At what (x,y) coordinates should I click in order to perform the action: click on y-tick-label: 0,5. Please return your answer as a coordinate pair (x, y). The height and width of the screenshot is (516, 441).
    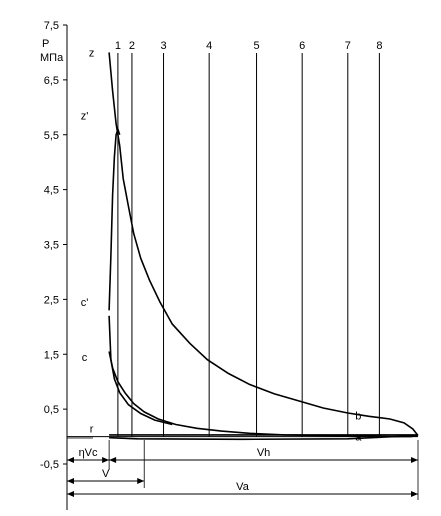
    Looking at the image, I should click on (51, 410).